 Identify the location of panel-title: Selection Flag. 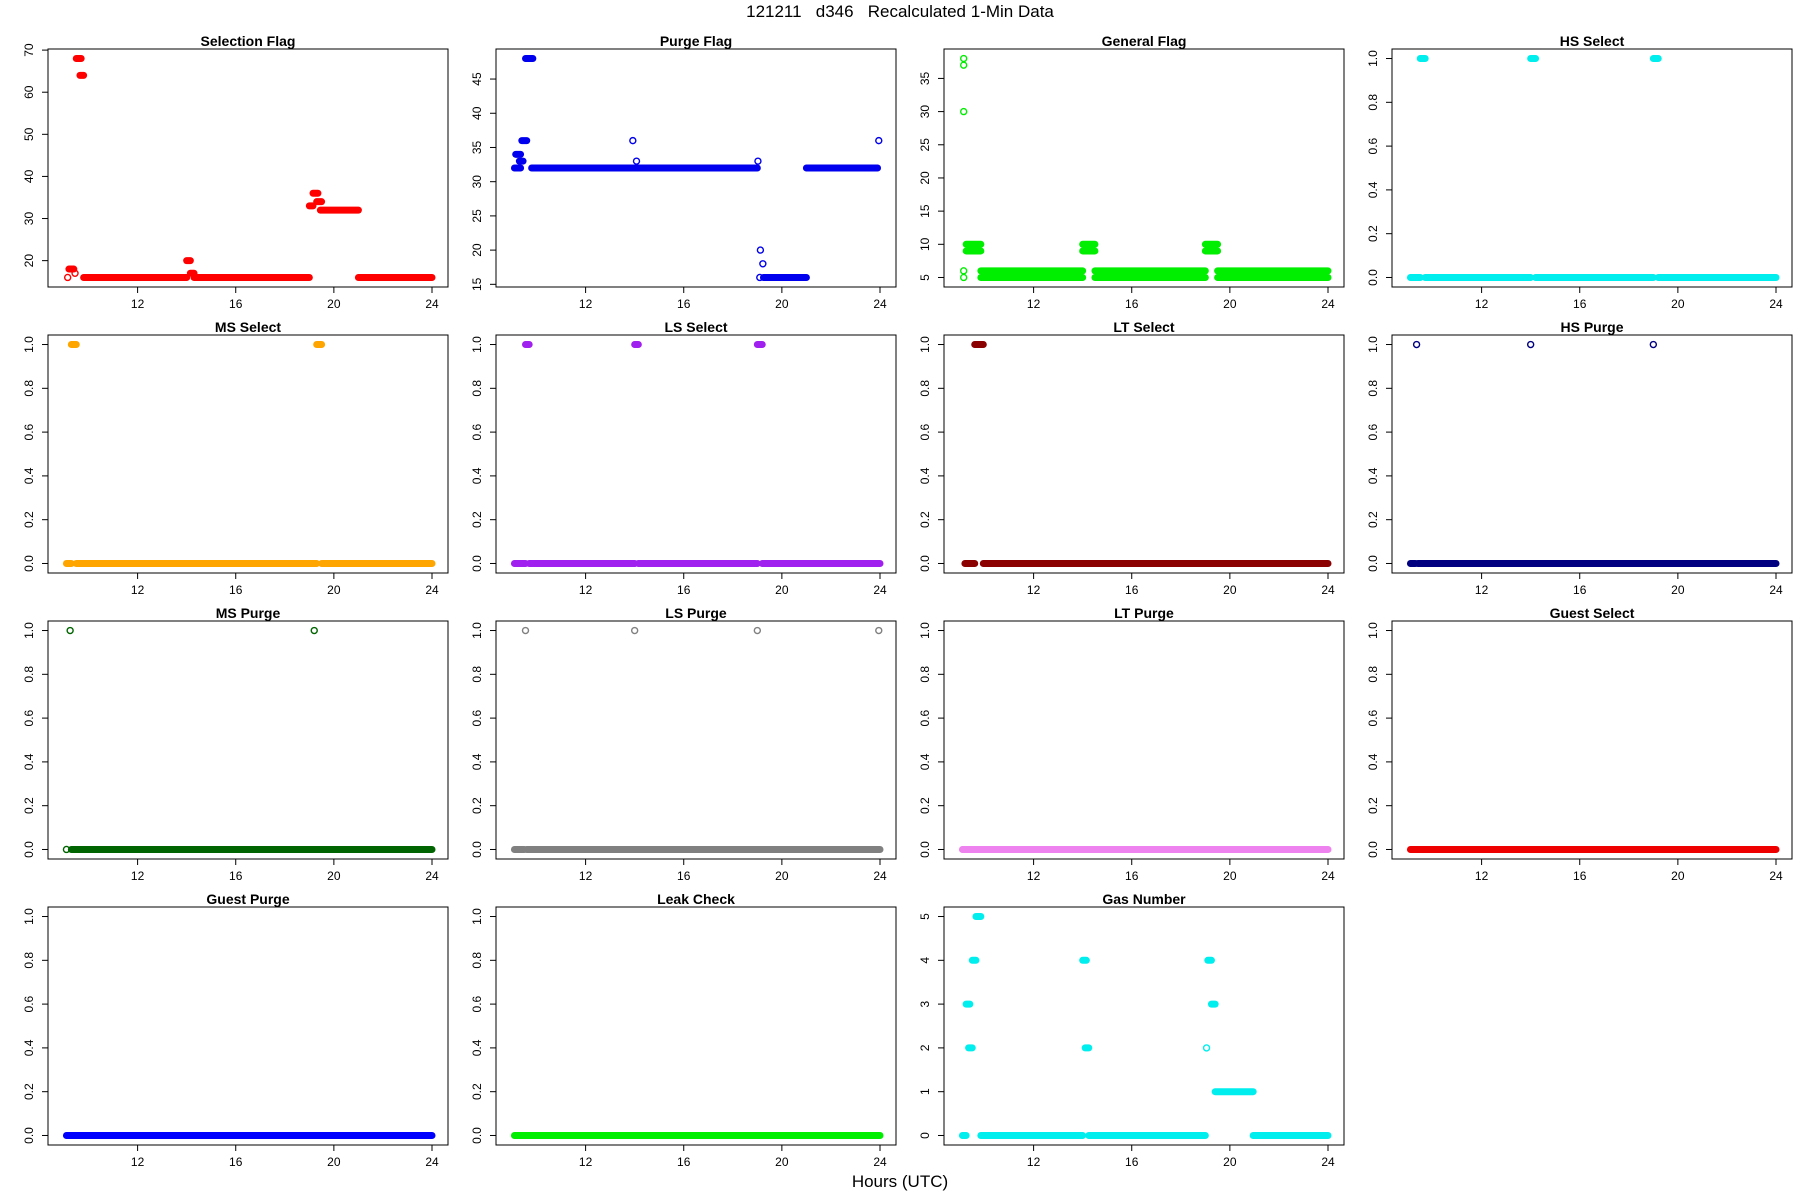
(248, 41).